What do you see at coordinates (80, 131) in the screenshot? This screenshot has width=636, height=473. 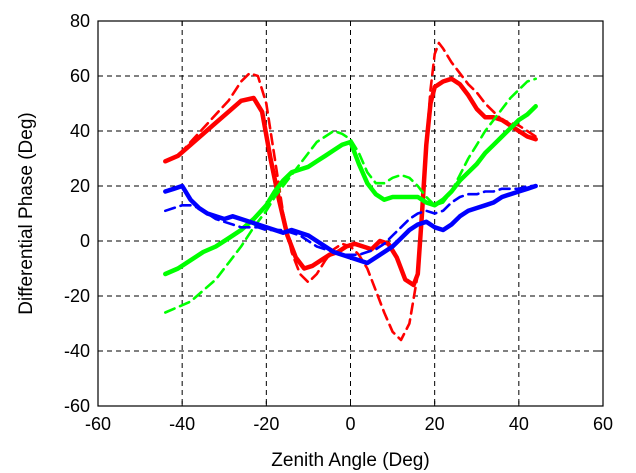 I see `y-tick-label: 40` at bounding box center [80, 131].